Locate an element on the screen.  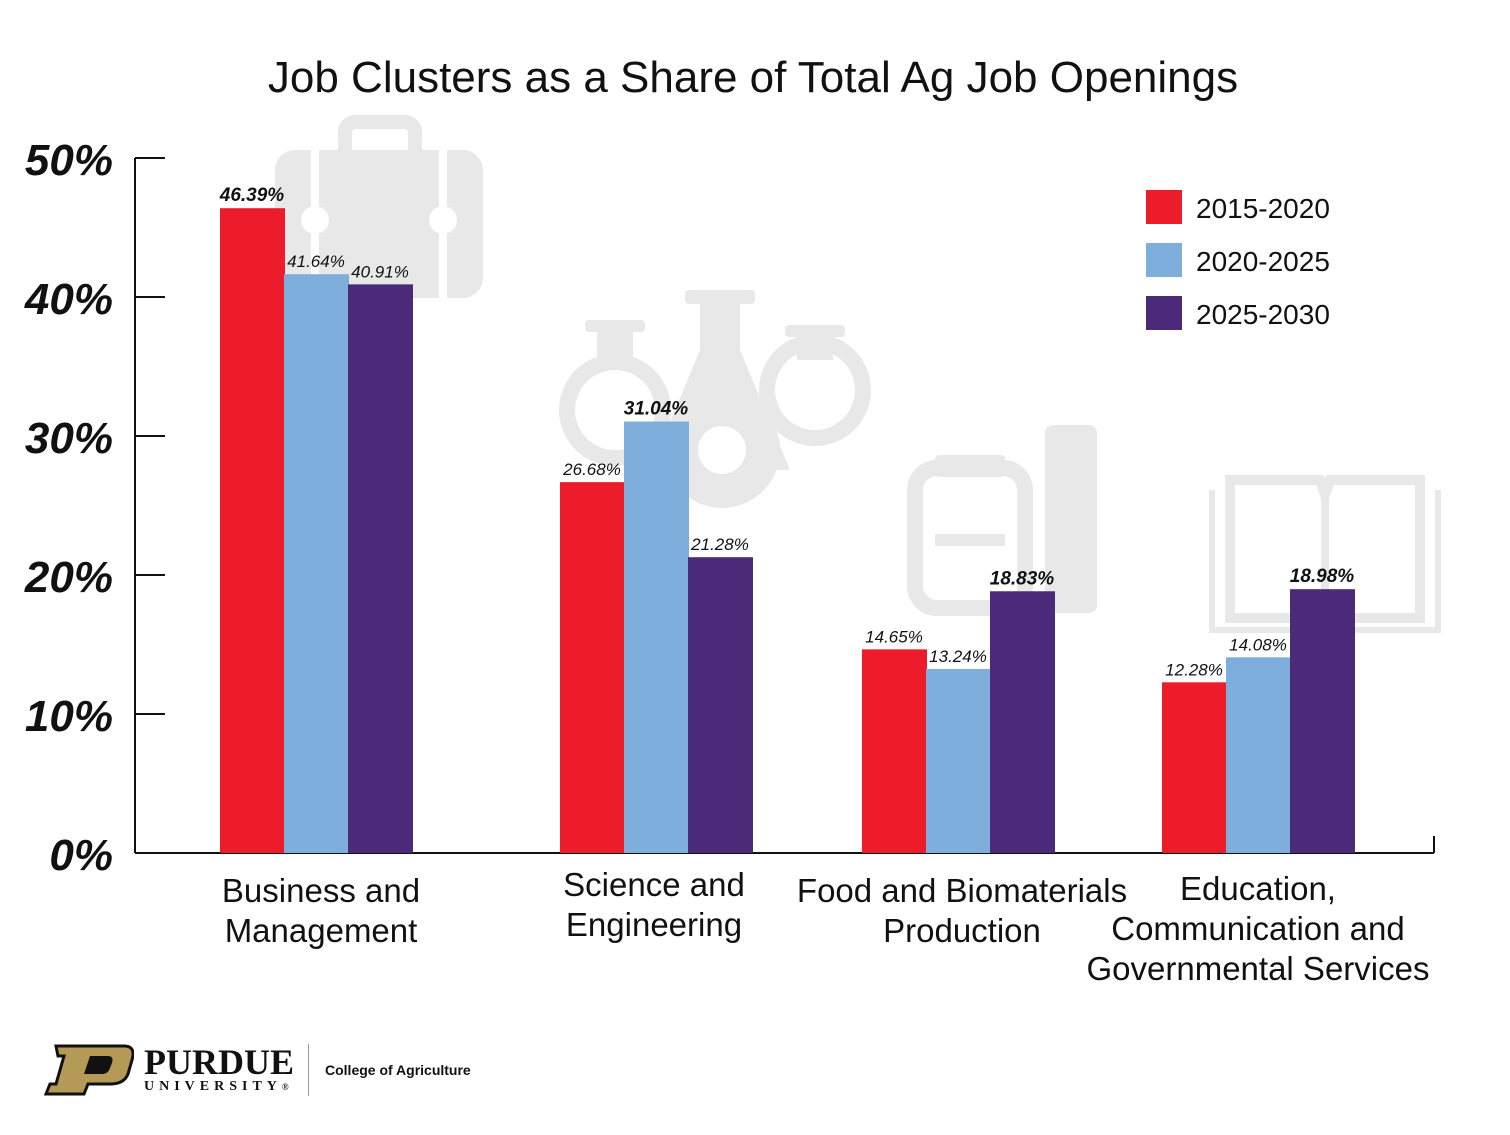
data-label: 40.91% is located at coordinates (380, 271).